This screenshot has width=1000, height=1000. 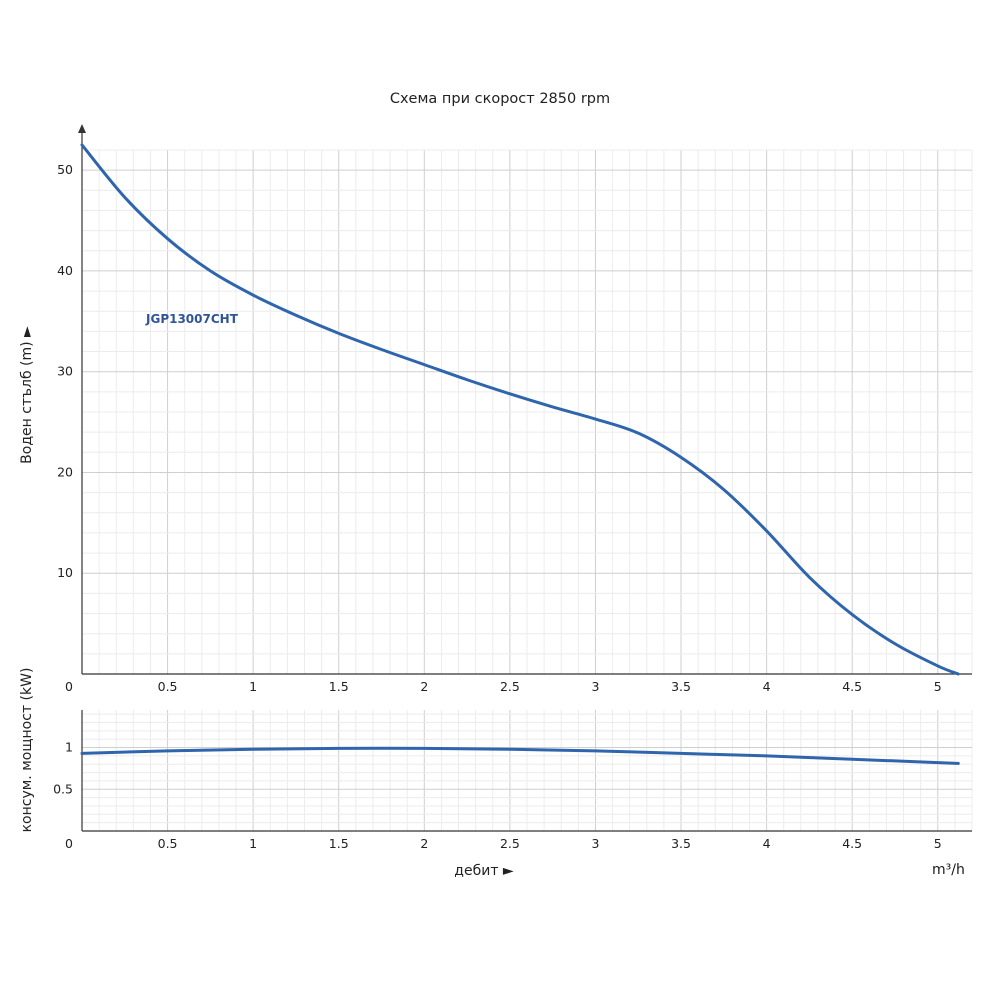 I want to click on y-tick-label: 0.5, so click(x=63, y=788).